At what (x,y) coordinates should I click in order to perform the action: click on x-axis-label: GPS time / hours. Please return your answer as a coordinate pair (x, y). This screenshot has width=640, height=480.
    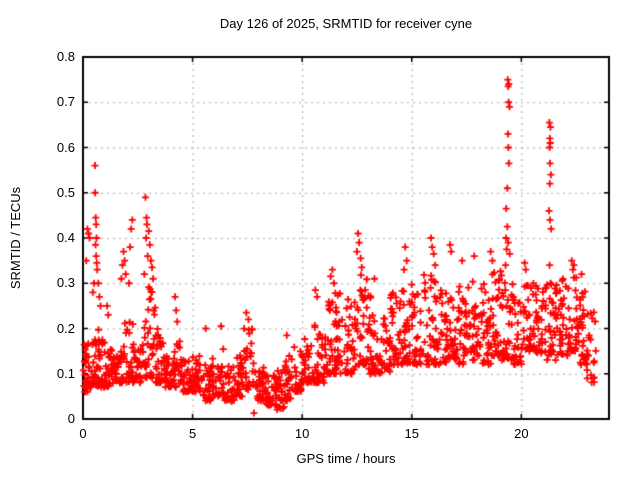
    Looking at the image, I should click on (346, 458).